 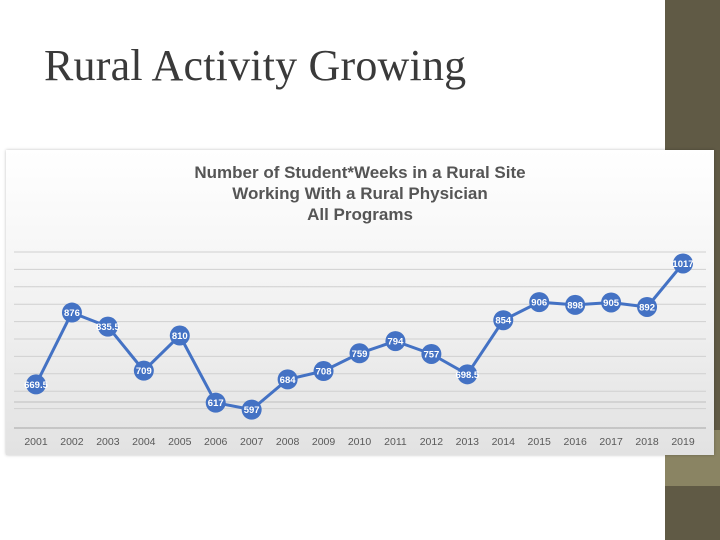 I want to click on chart-title-line-1: Number of Student*Weeks in a Rural Site, so click(x=360, y=172).